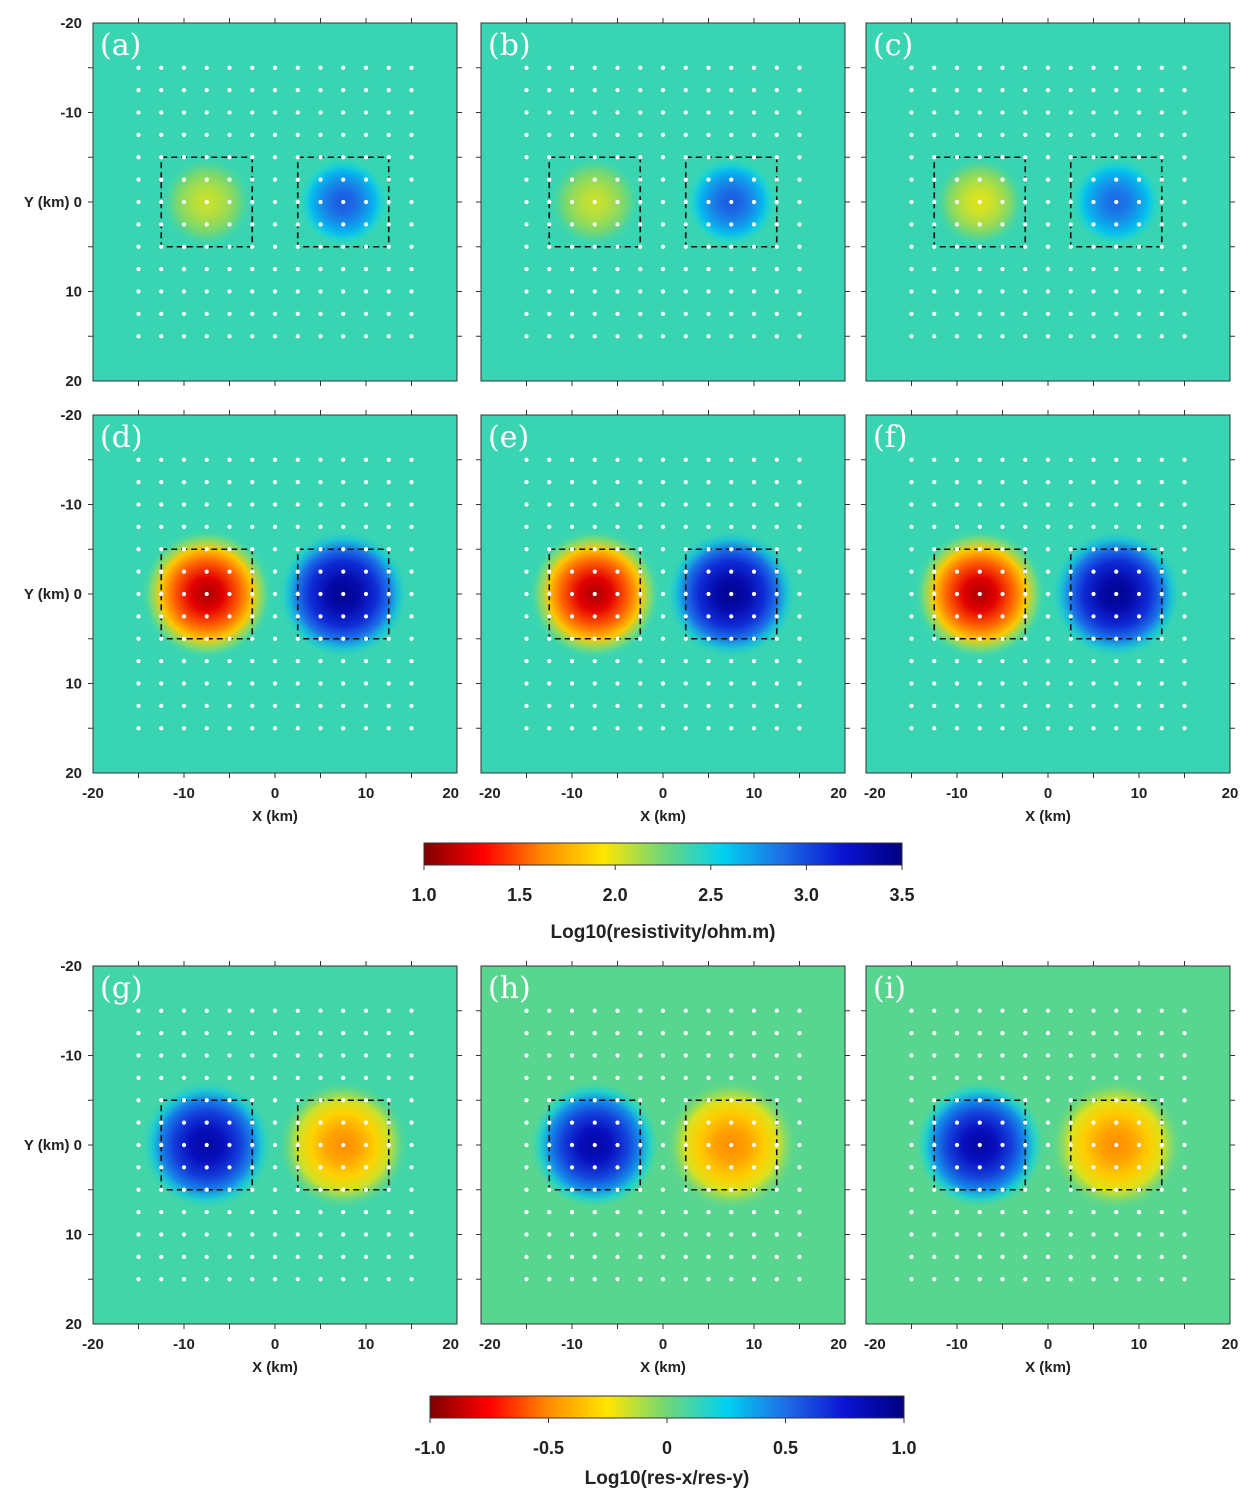  I want to click on colorbar-title: Log10(res-x/res-y), so click(667, 1478).